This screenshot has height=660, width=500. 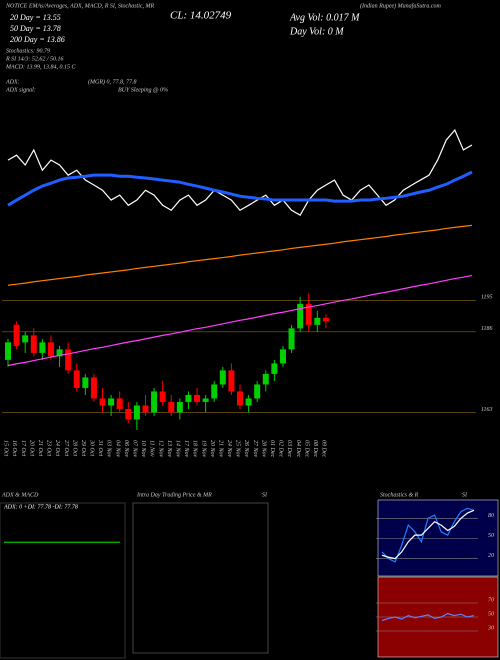 I want to click on x-tick-label: 23 Oct, so click(x=49, y=448).